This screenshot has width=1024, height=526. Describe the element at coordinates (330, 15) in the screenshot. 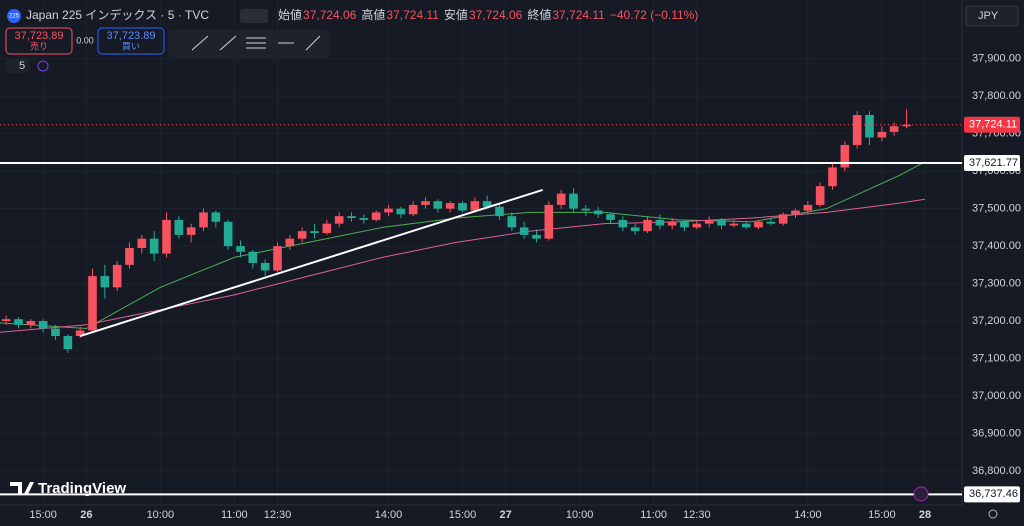

I see `ohlc-value: 37,724.06` at that location.